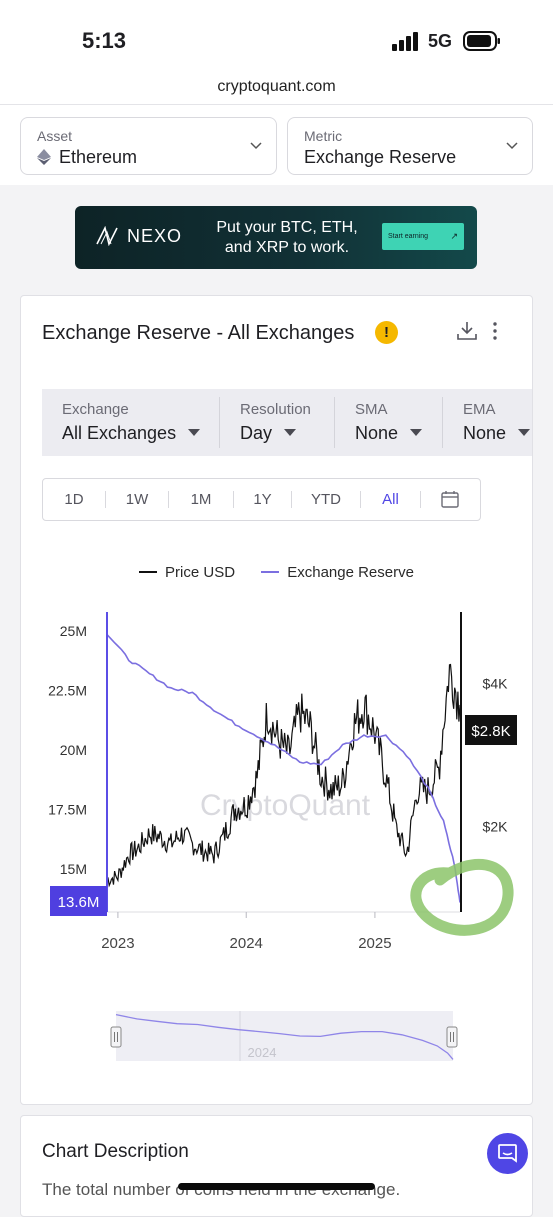 This screenshot has height=1217, width=553. Describe the element at coordinates (405, 41) in the screenshot. I see `signal-icon` at that location.